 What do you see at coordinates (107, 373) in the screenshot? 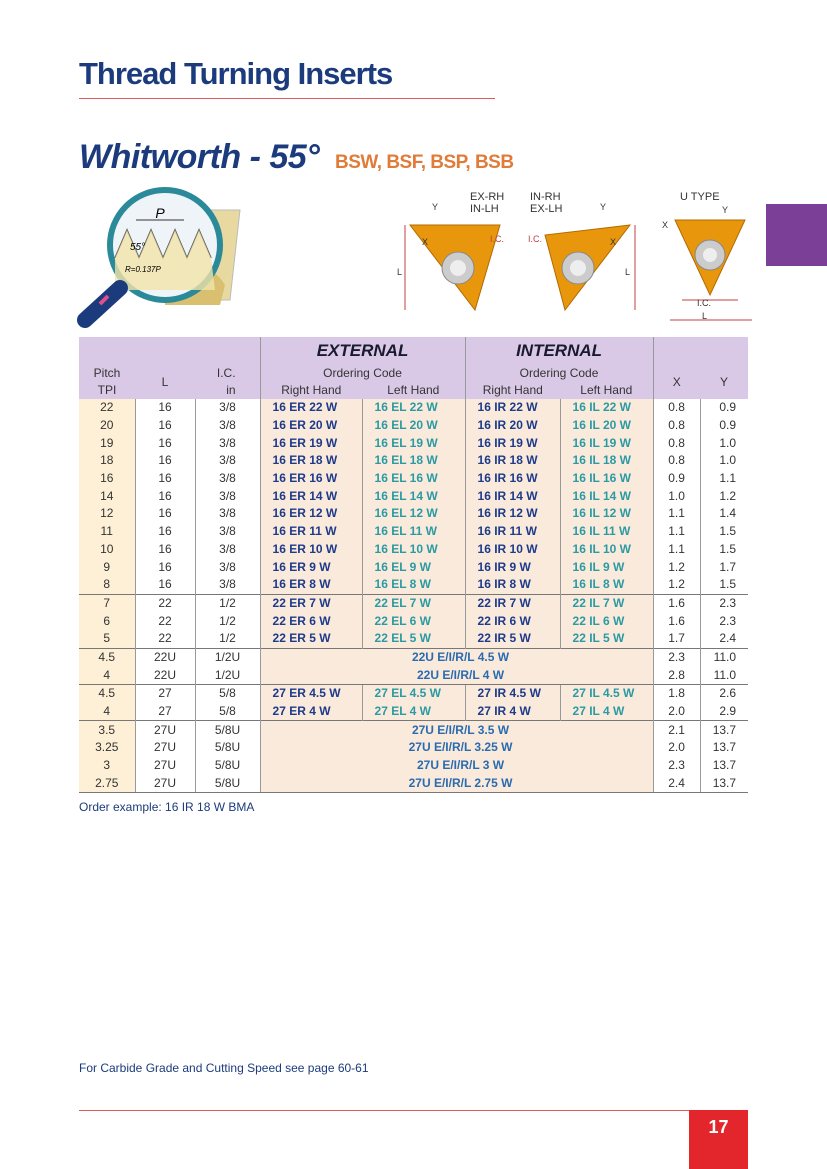
I see `col-header: Pitch` at bounding box center [107, 373].